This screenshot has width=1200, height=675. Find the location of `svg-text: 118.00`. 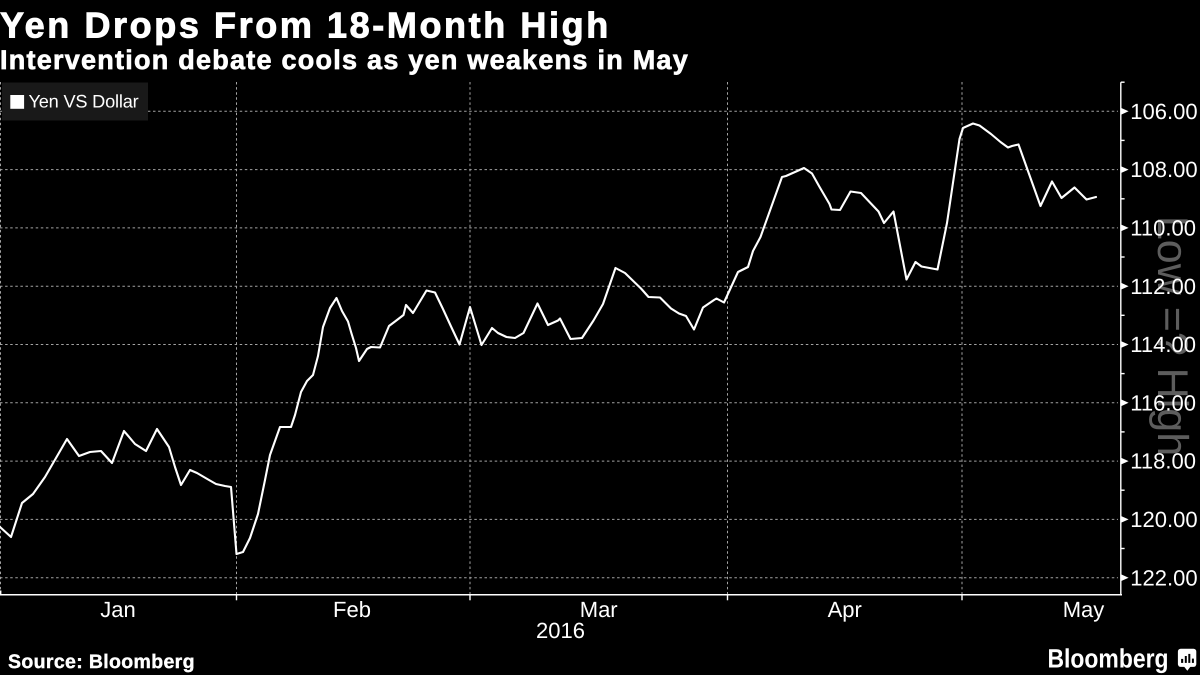

svg-text: 118.00 is located at coordinates (1163, 461).